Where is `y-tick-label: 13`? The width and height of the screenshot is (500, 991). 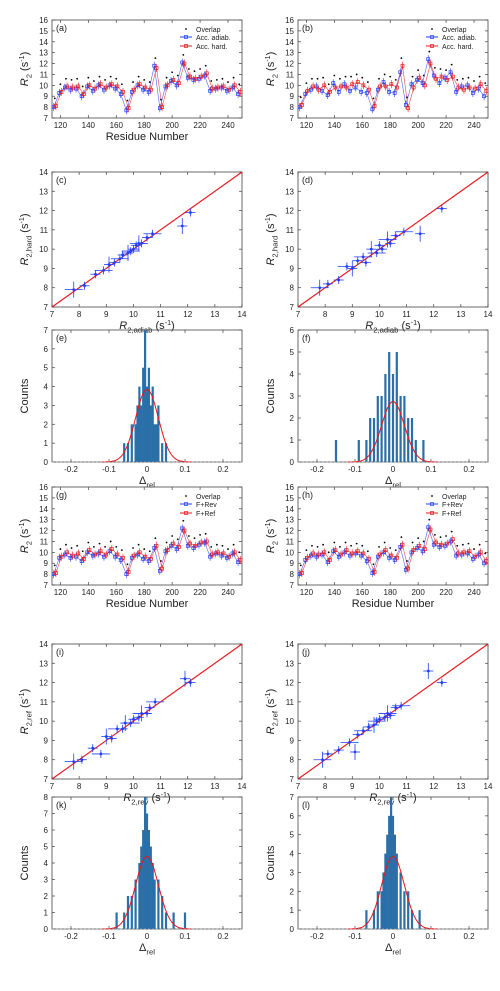
y-tick-label: 13 is located at coordinates (43, 53).